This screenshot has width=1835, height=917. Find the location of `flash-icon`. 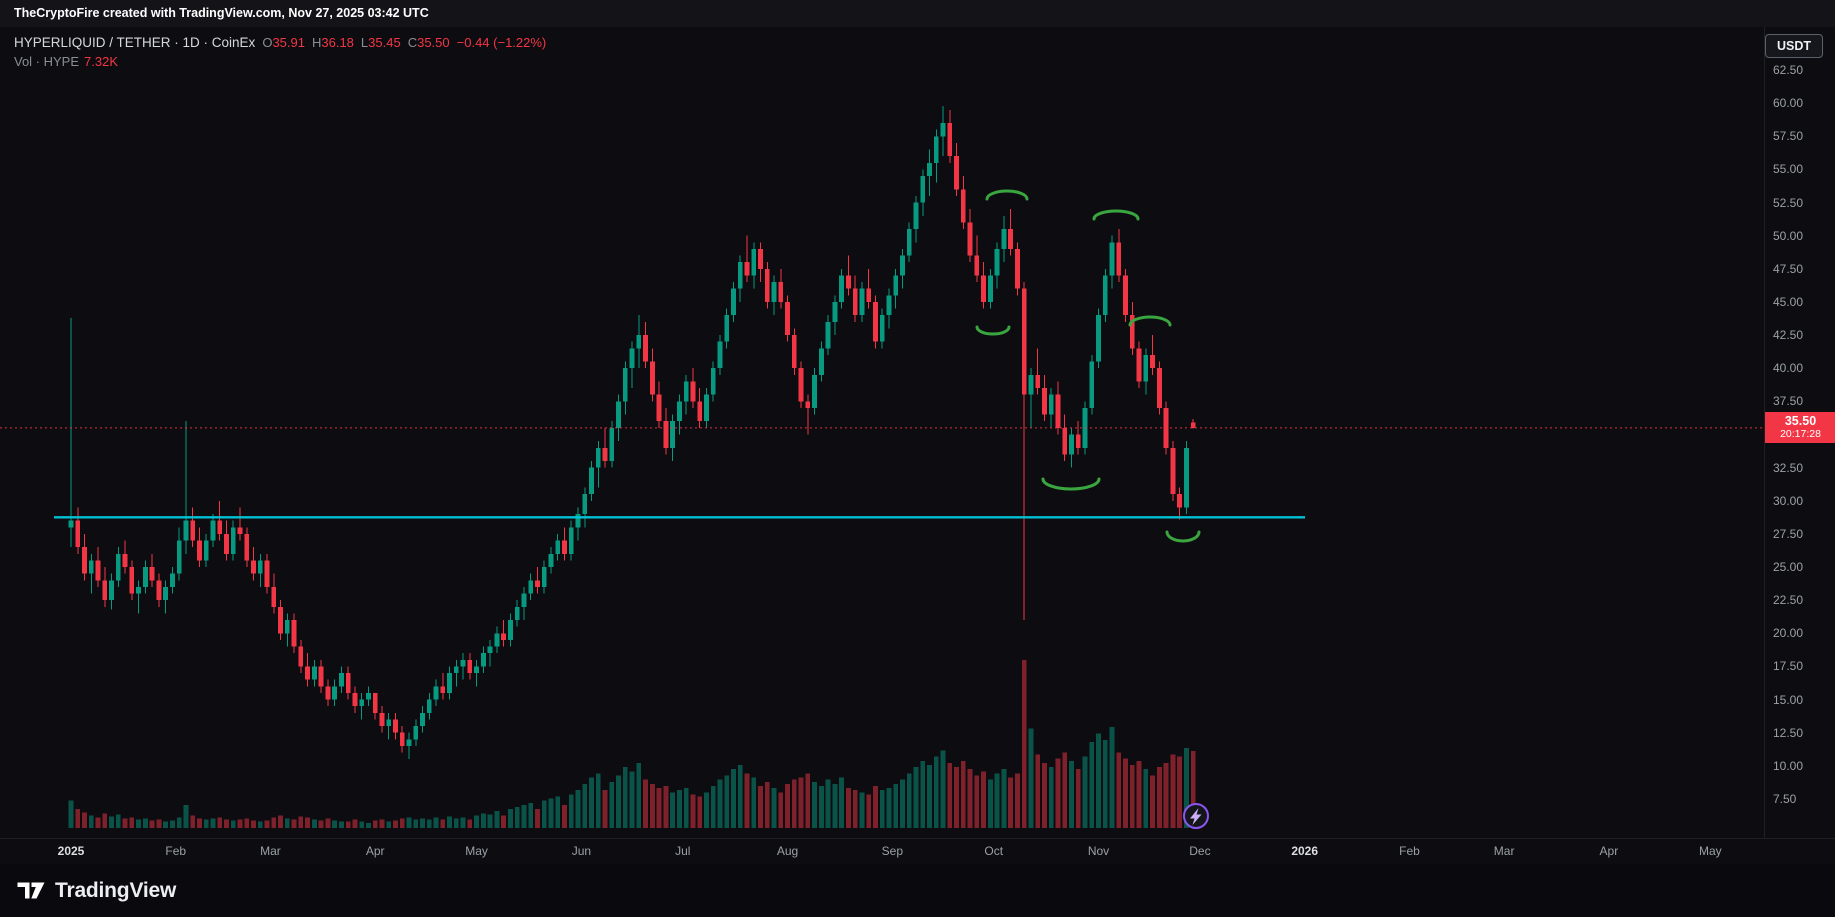

flash-icon is located at coordinates (1196, 816).